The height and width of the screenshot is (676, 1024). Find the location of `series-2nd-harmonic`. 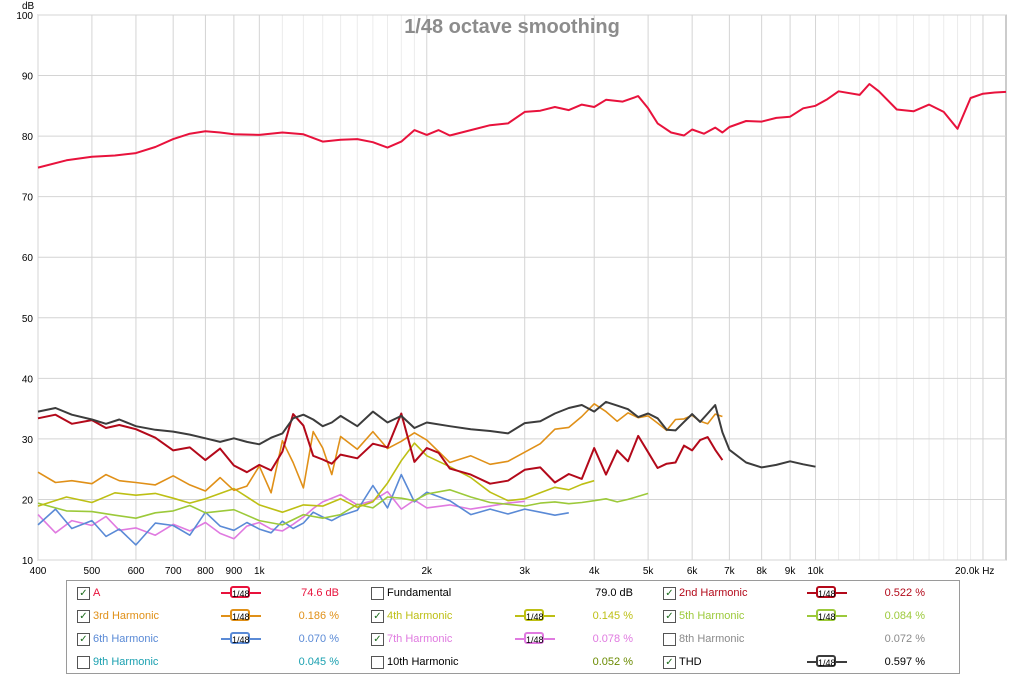

series-2nd-harmonic is located at coordinates (380, 448).